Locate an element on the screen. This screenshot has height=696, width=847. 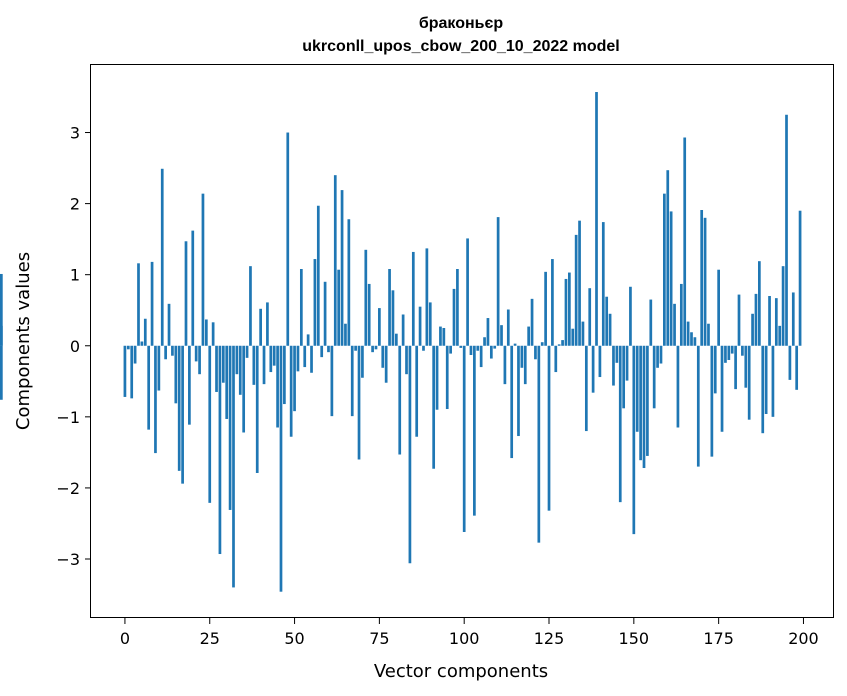
x-tick-label-0: 0 is located at coordinates (125, 638).